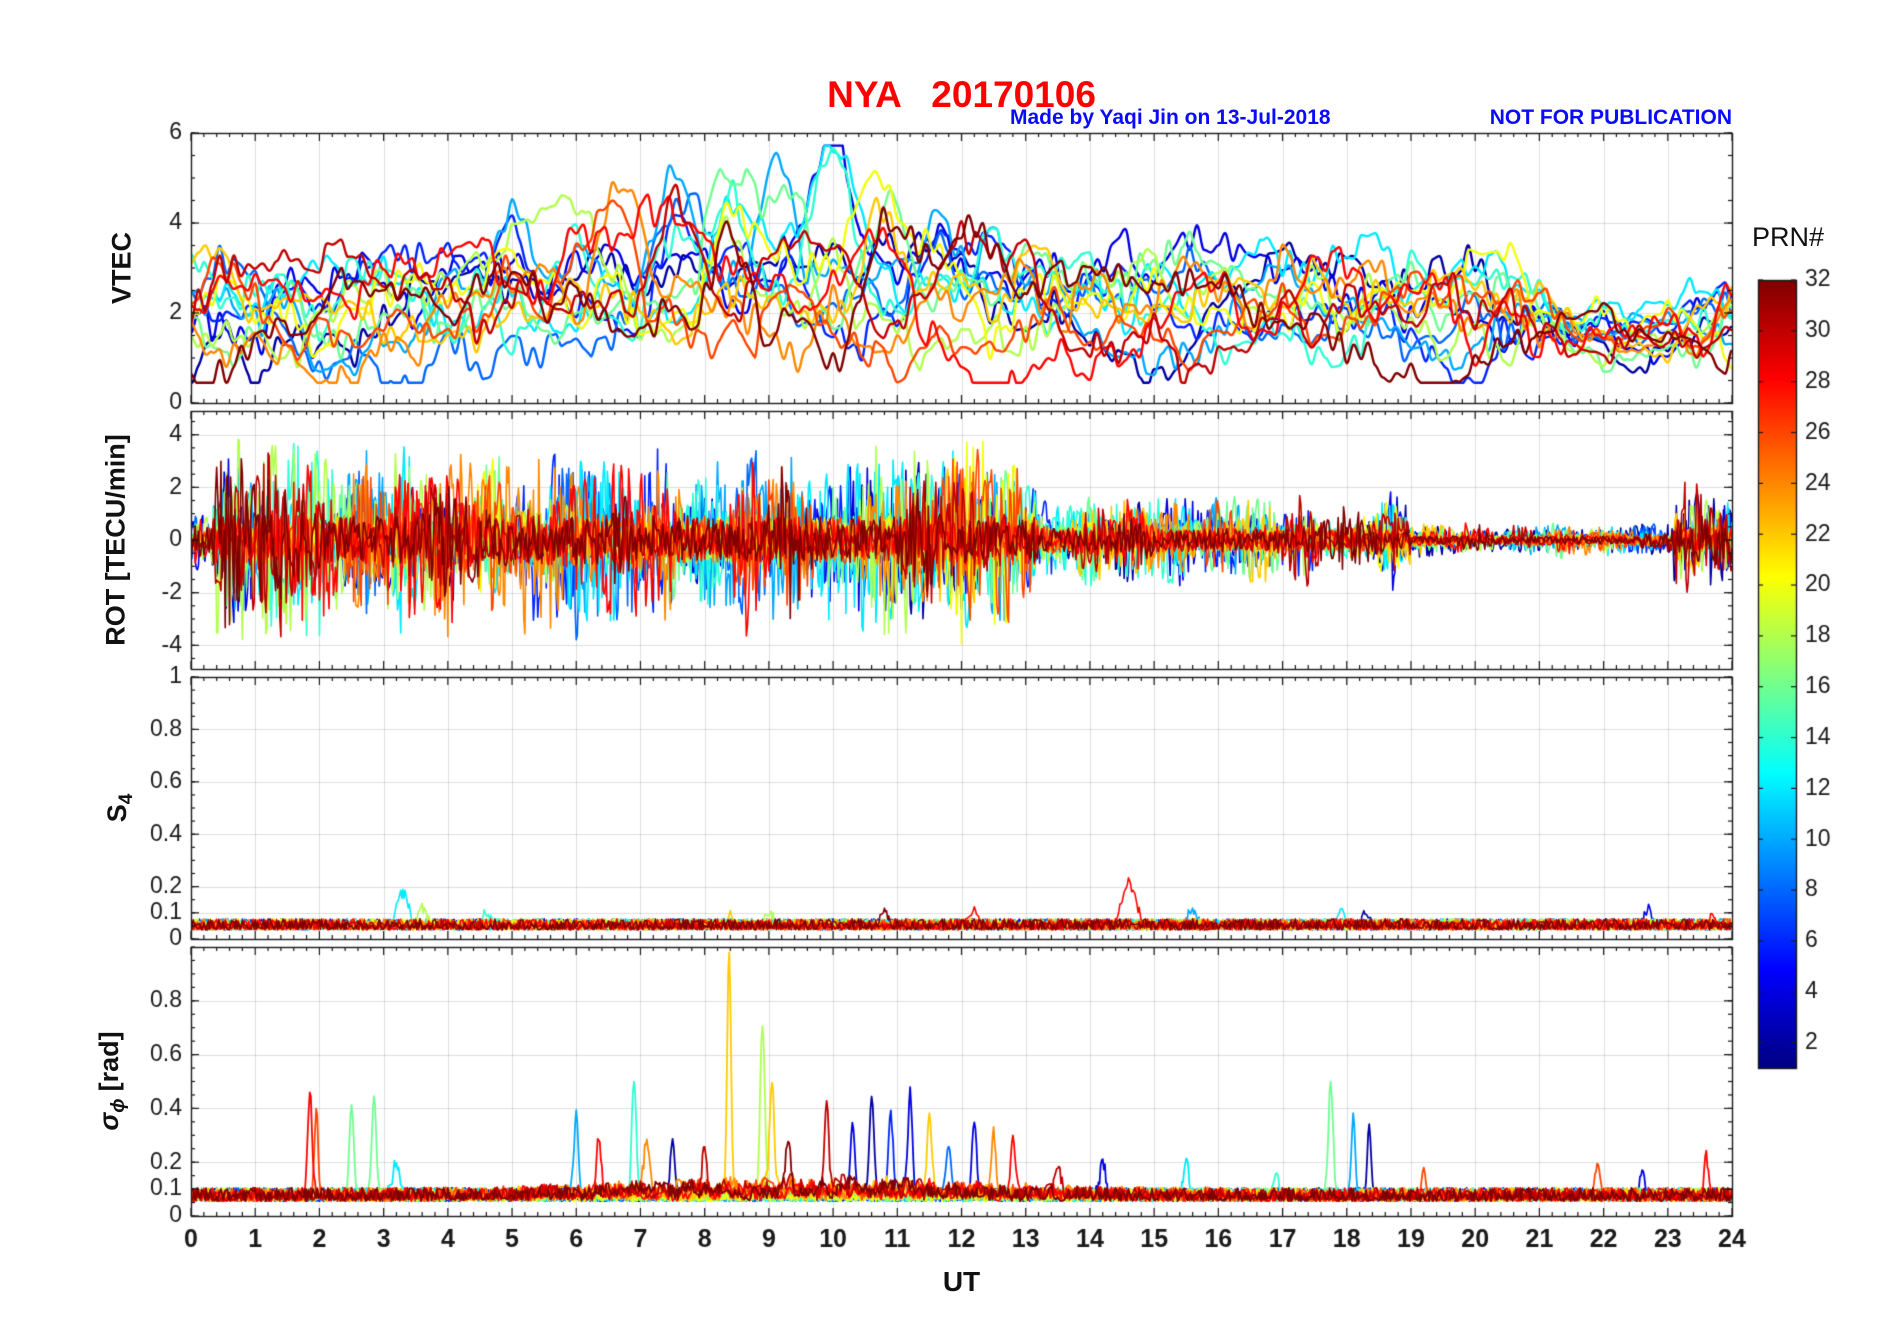 The image size is (1902, 1330). I want to click on x-axis-label: UT, so click(961, 1281).